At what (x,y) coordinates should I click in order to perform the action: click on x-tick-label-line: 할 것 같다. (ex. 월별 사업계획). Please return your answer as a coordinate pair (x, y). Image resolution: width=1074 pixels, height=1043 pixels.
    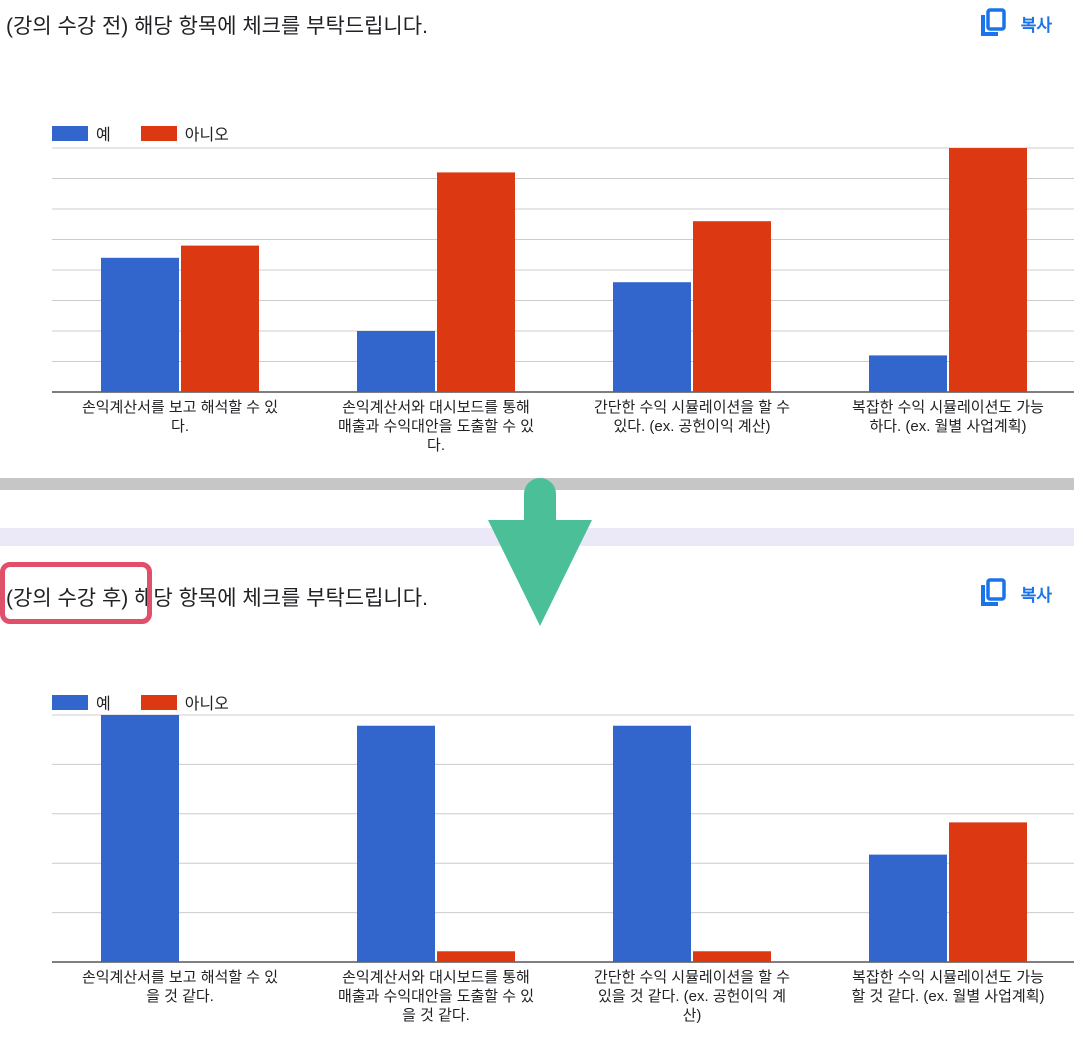
    Looking at the image, I should click on (948, 996).